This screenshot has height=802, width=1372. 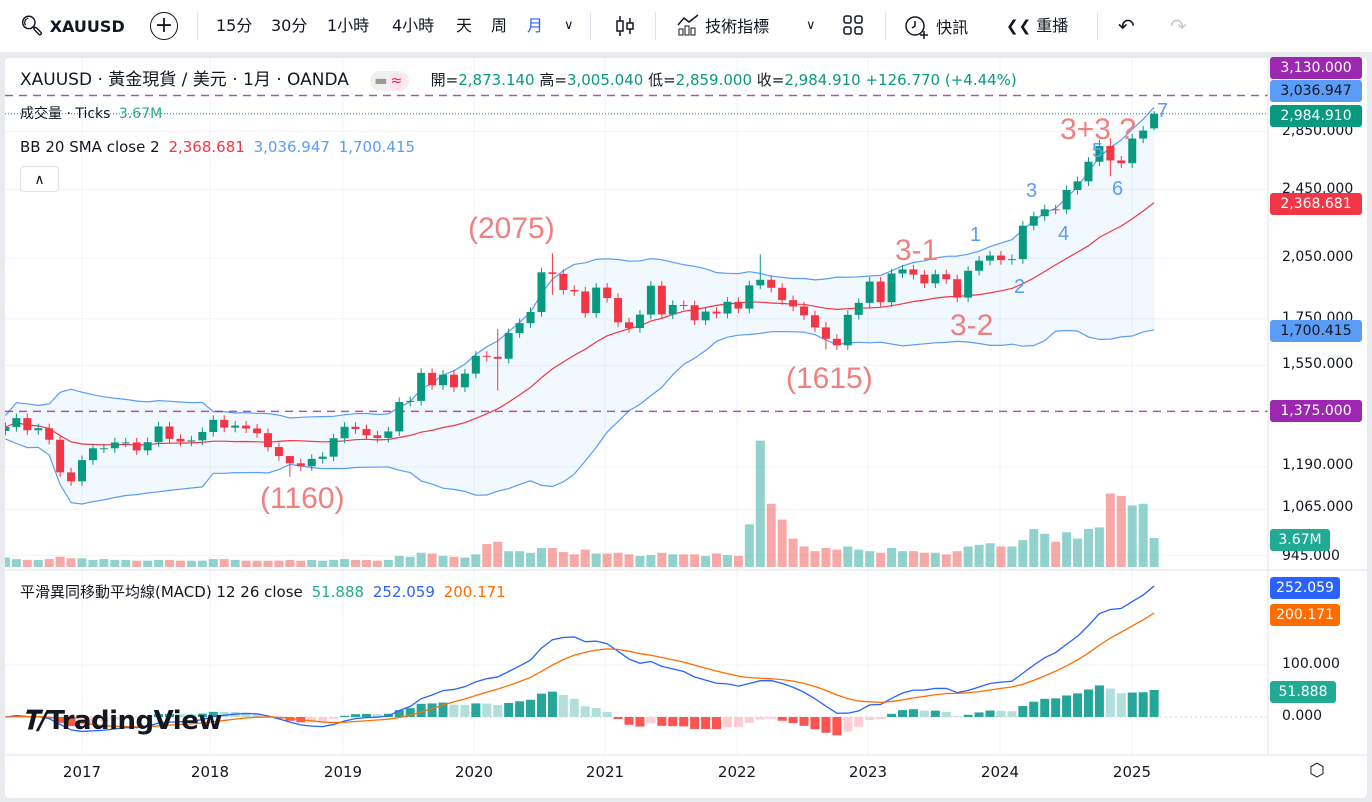 I want to click on layout-grid-icon, so click(x=853, y=29).